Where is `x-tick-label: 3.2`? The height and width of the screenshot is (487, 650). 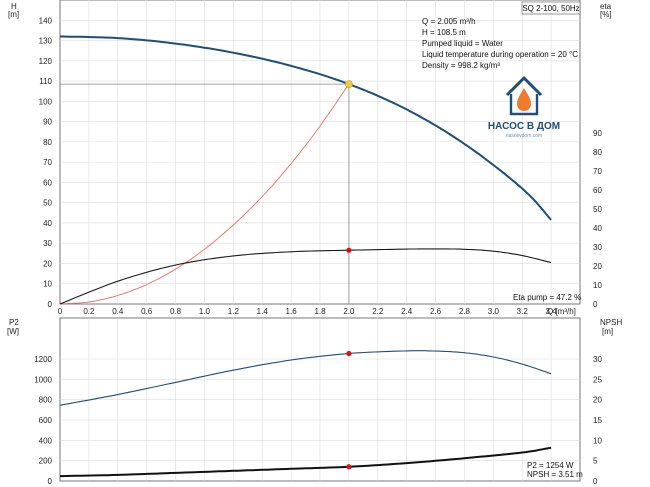 x-tick-label: 3.2 is located at coordinates (523, 311).